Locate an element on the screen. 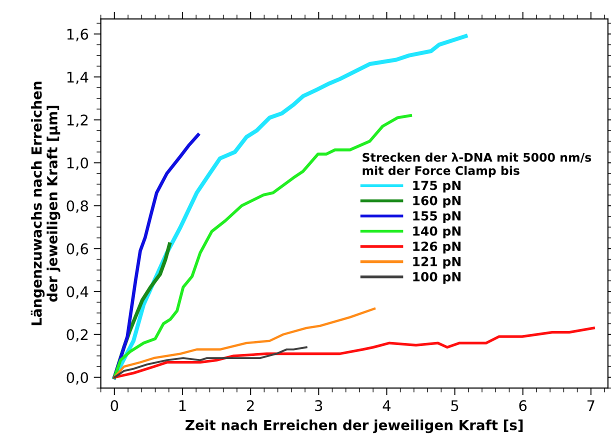 This screenshot has width=611, height=441. y-axis-title: Längenzuwachs nach Erreichen der jeweiligen Kraft [µm] is located at coordinates (45, 204).